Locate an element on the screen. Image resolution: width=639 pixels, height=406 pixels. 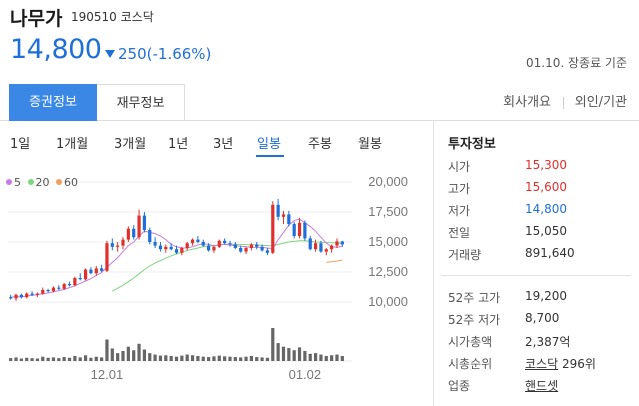
period-3m: 3개월 is located at coordinates (130, 144).